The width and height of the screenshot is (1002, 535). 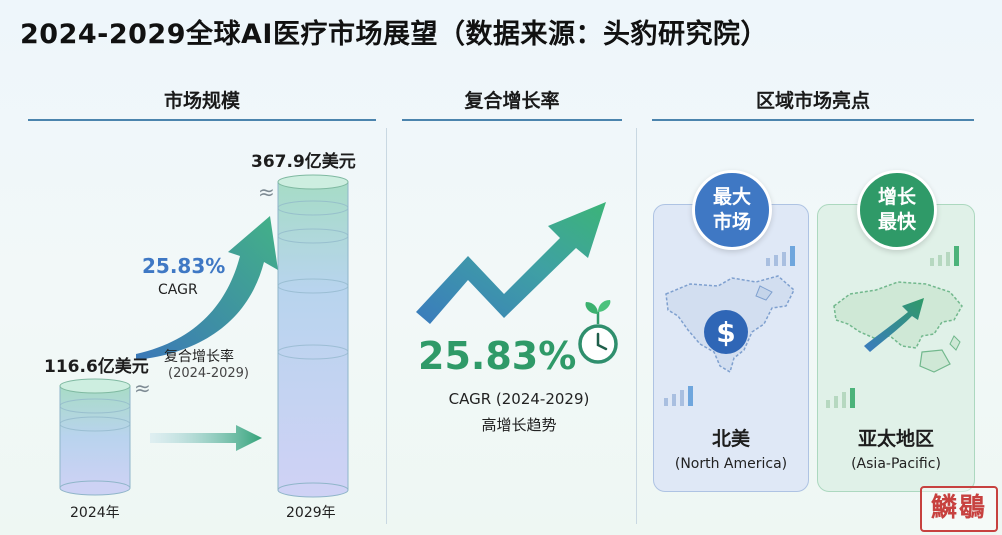 What do you see at coordinates (201, 101) in the screenshot?
I see `section-title-market-size: 市场规模` at bounding box center [201, 101].